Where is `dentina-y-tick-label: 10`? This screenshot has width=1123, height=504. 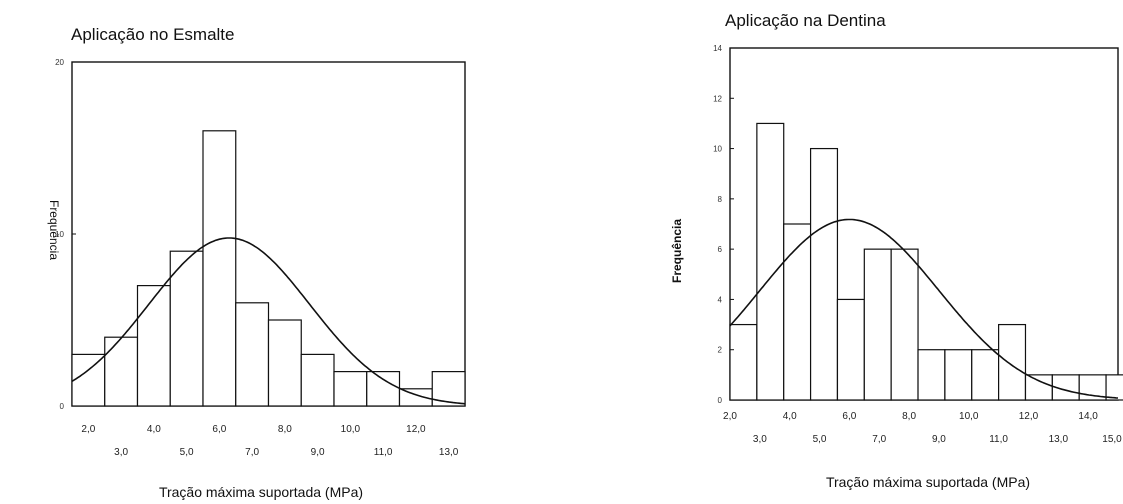
dentina-y-tick-label: 10 is located at coordinates (717, 149).